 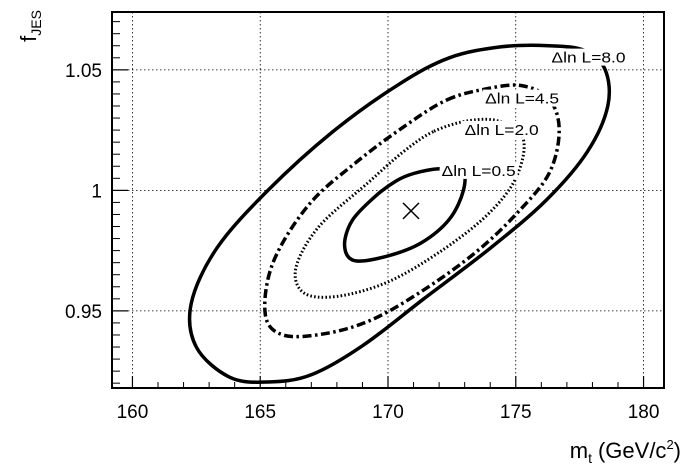 What do you see at coordinates (579, 450) in the screenshot?
I see `x-axis-label-main: m` at bounding box center [579, 450].